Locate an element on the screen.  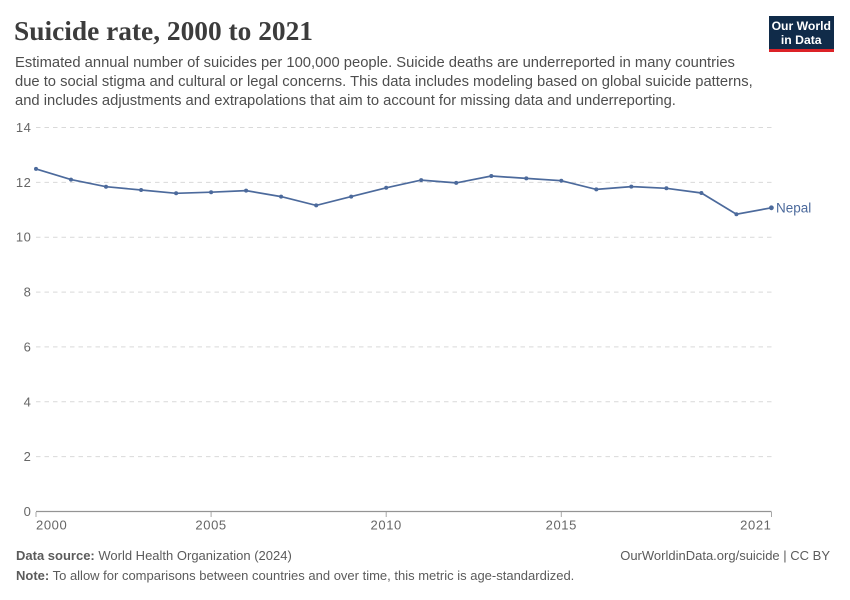
svg-text: 4 is located at coordinates (28, 401).